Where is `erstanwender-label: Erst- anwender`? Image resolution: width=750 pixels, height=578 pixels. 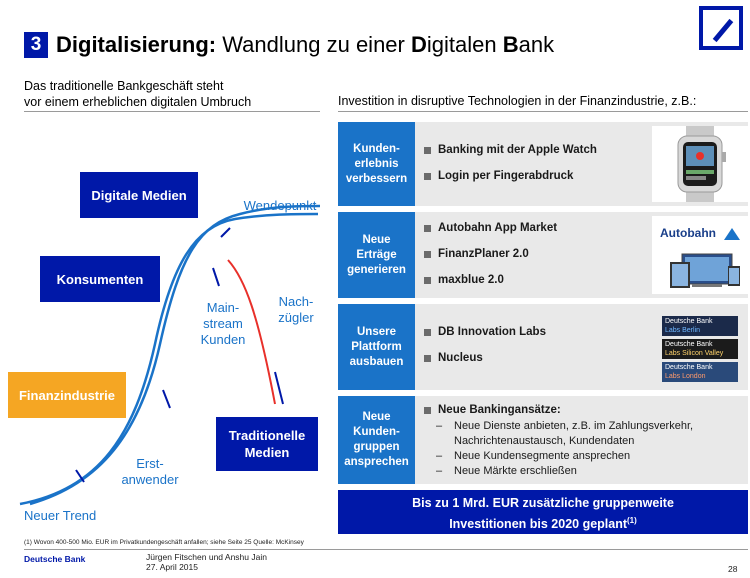
erstanwender-label: Erst- anwender is located at coordinates (150, 472).